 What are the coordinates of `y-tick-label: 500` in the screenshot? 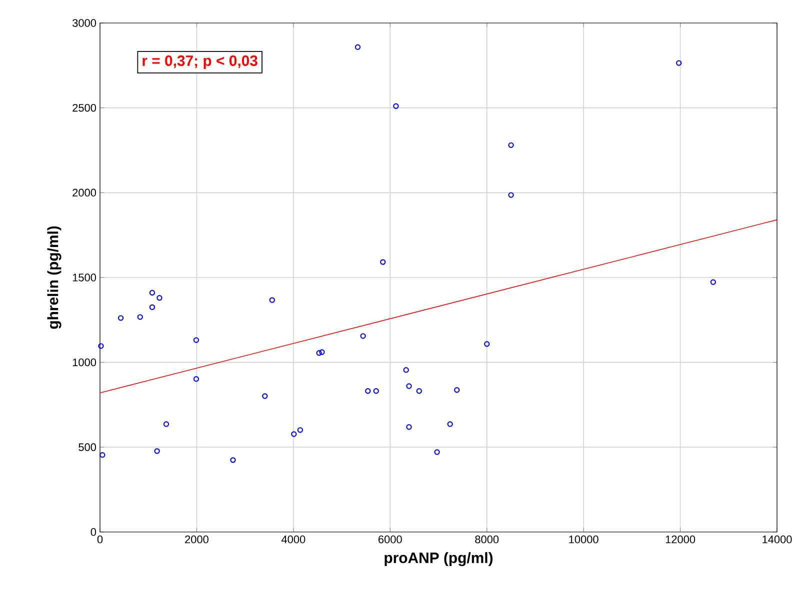 It's located at (87, 447).